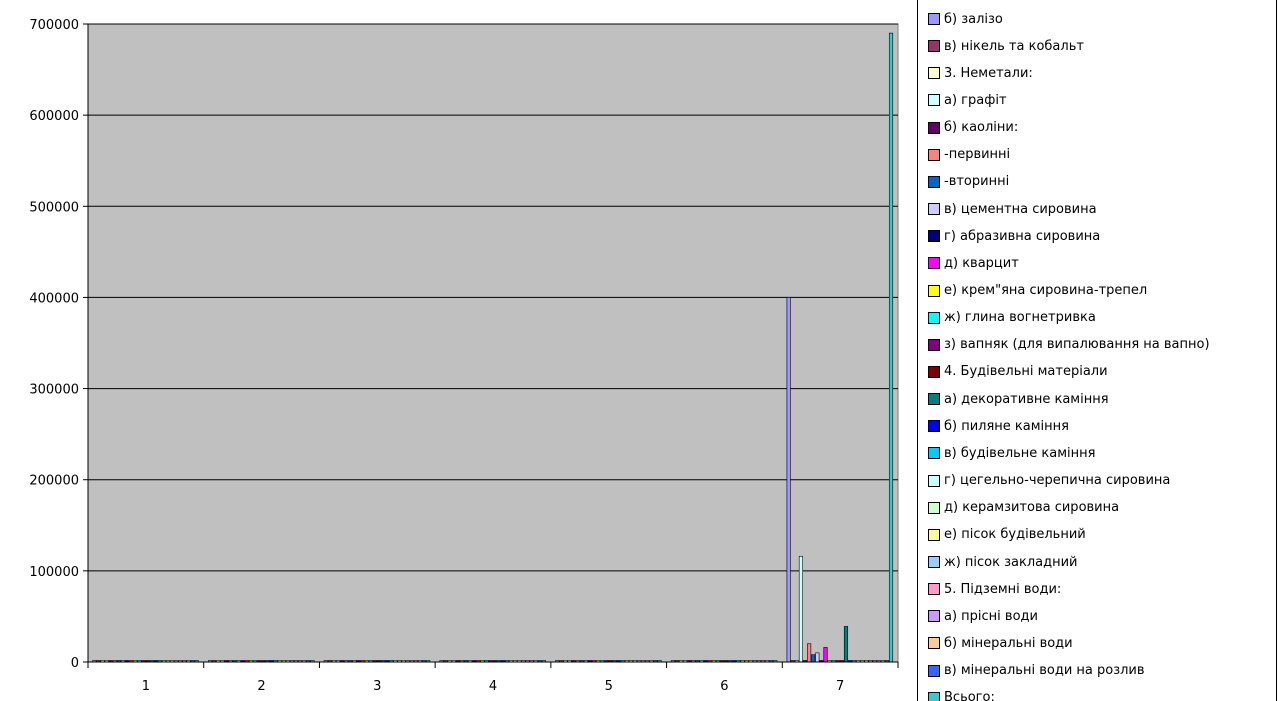 This screenshot has height=701, width=1285. Describe the element at coordinates (991, 616) in the screenshot. I see `legend-label: а) прісні води` at that location.